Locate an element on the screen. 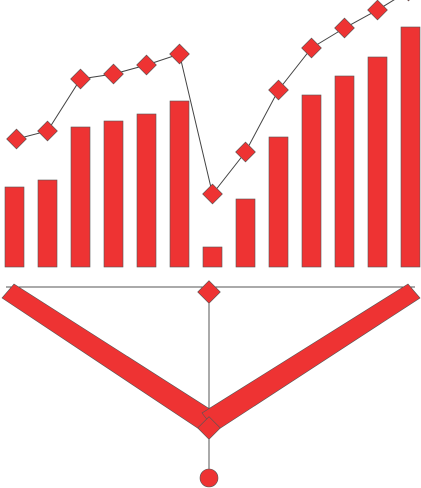  end-dot is located at coordinates (209, 478).